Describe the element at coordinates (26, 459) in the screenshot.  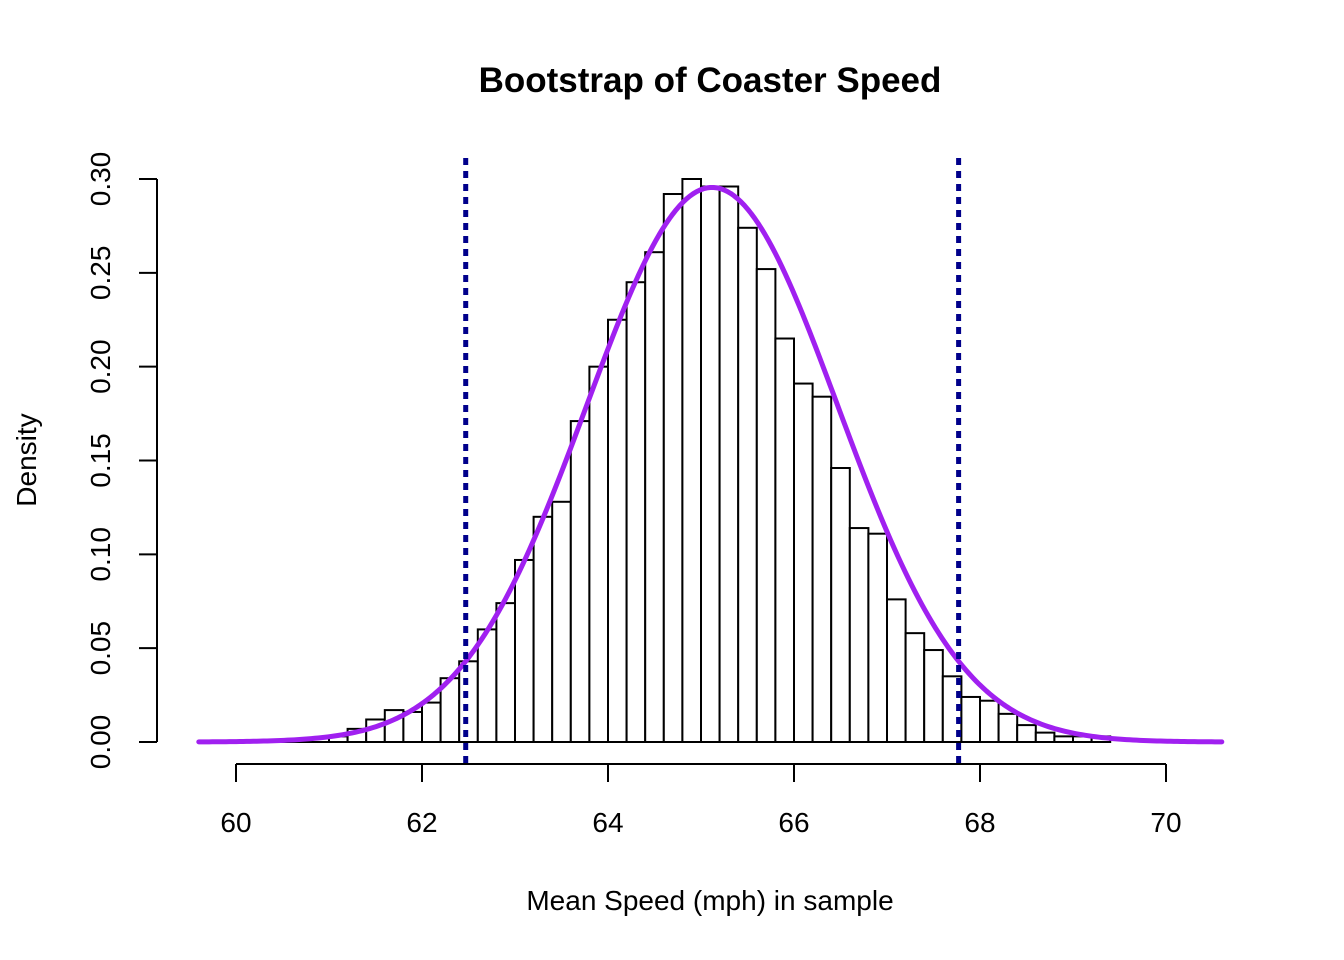
I see `y-axis-label: Density` at that location.